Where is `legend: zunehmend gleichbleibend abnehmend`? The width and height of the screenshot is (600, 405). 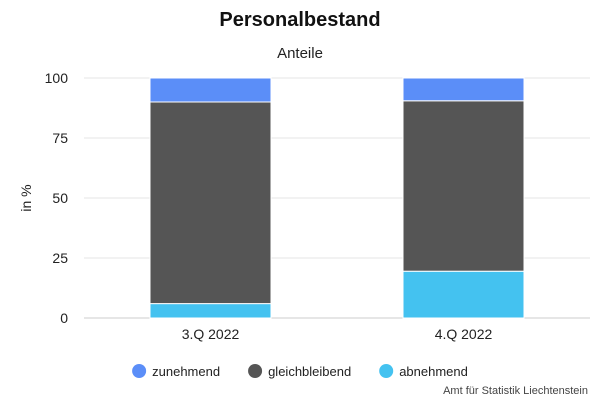 legend: zunehmend gleichbleibend abnehmend is located at coordinates (300, 371).